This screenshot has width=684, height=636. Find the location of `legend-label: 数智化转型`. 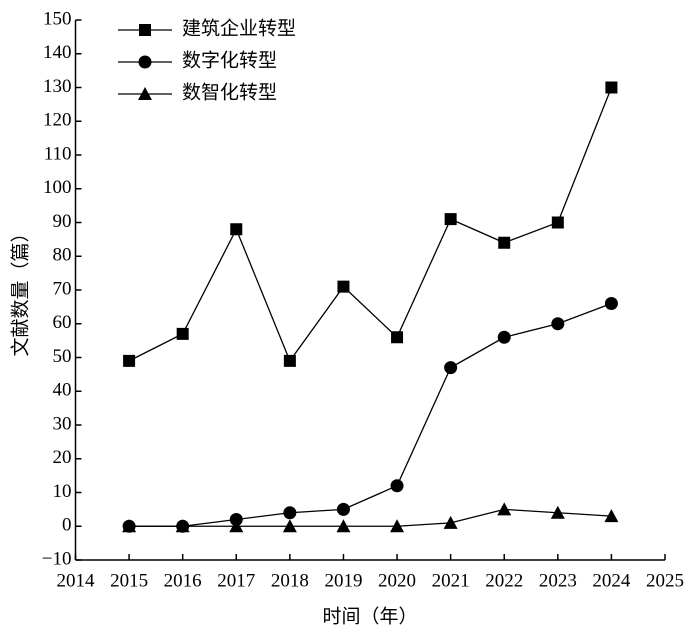

legend-label: 数智化转型 is located at coordinates (229, 92).